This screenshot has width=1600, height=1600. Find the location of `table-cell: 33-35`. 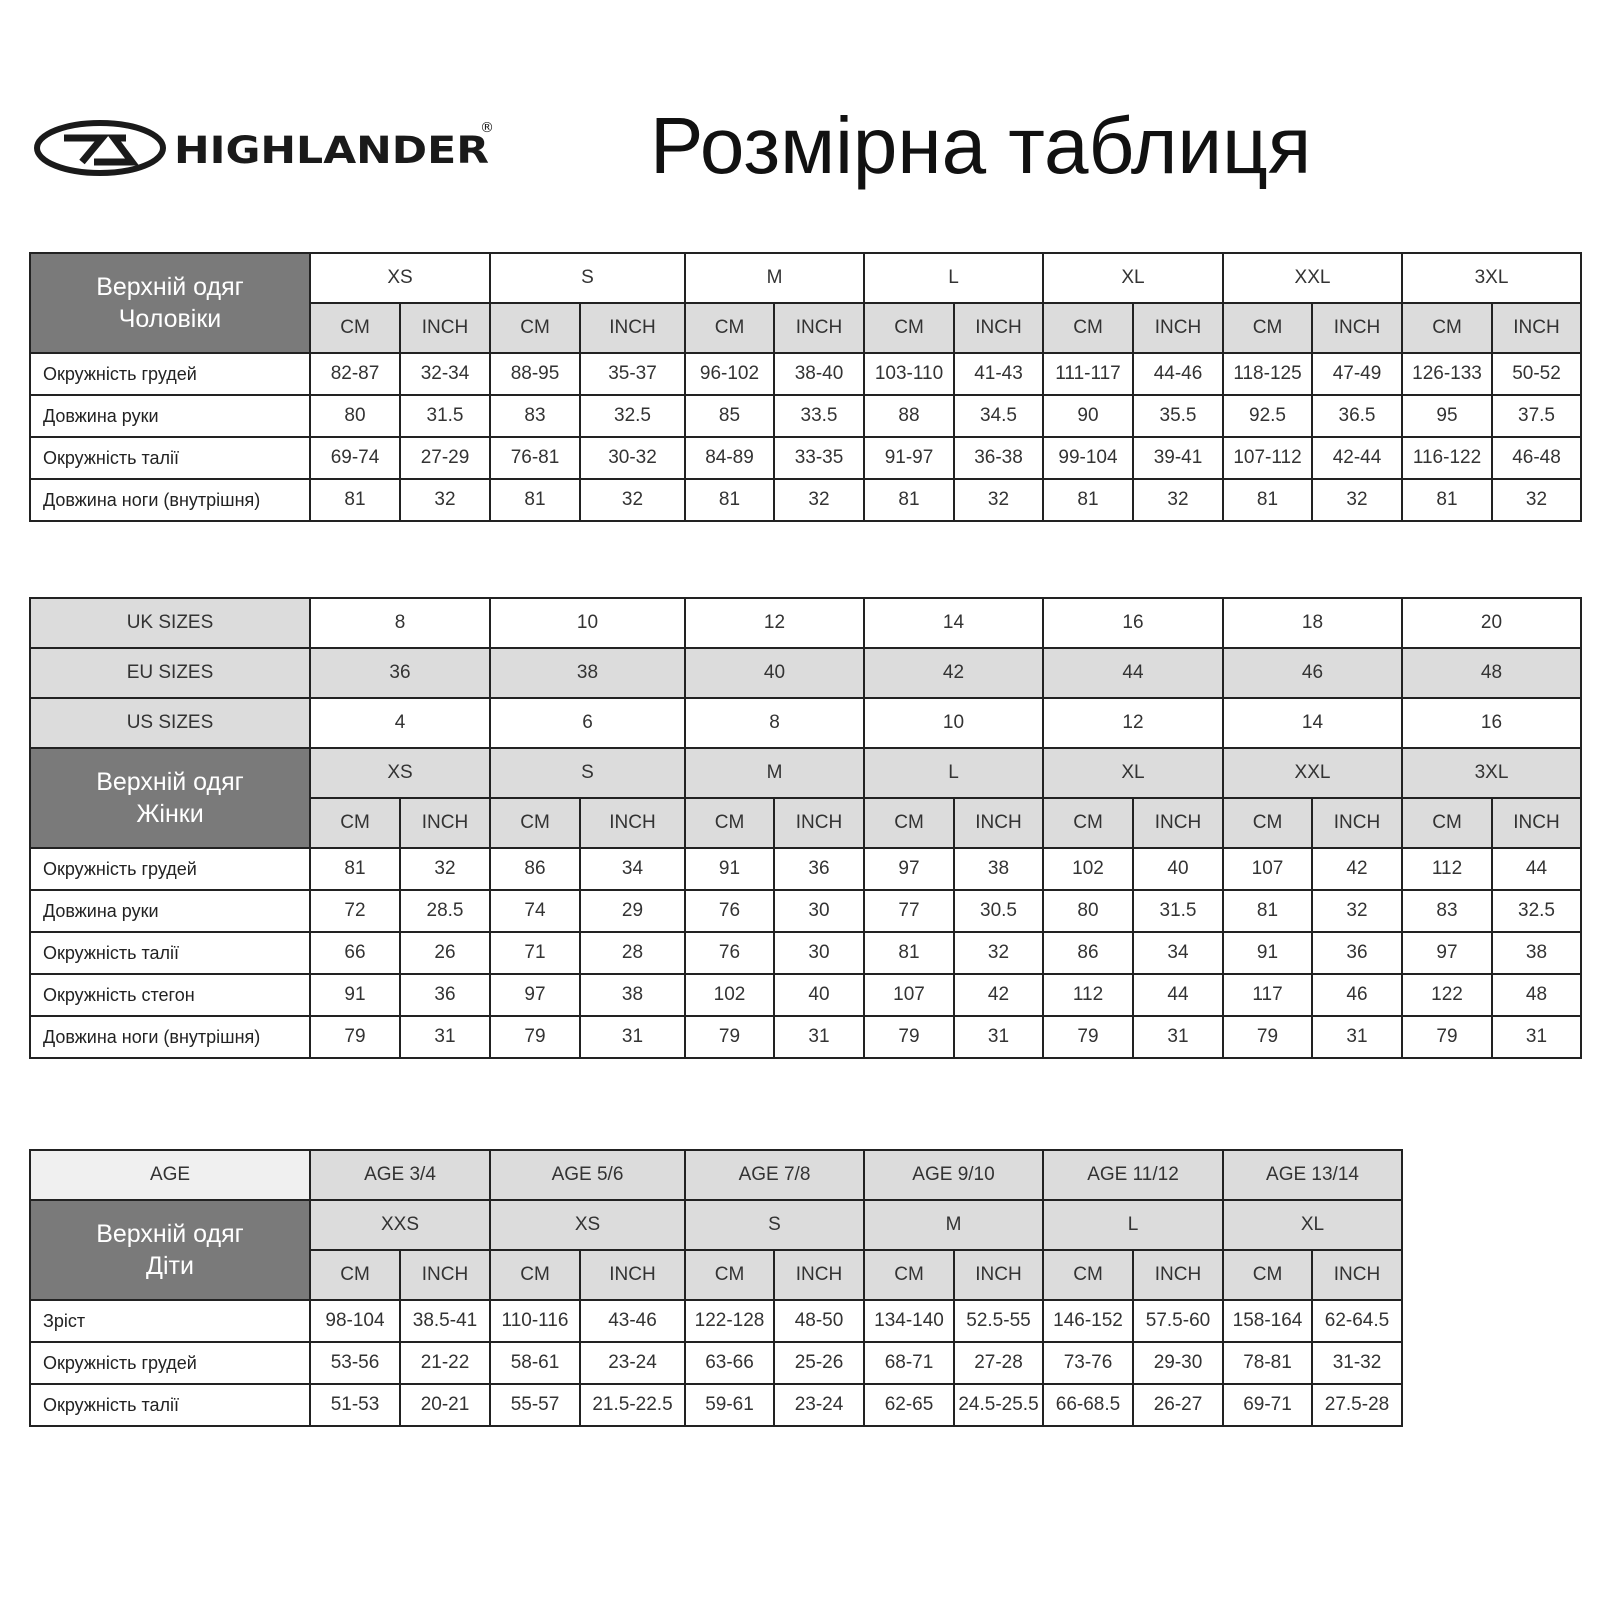

table-cell: 33-35 is located at coordinates (819, 458).